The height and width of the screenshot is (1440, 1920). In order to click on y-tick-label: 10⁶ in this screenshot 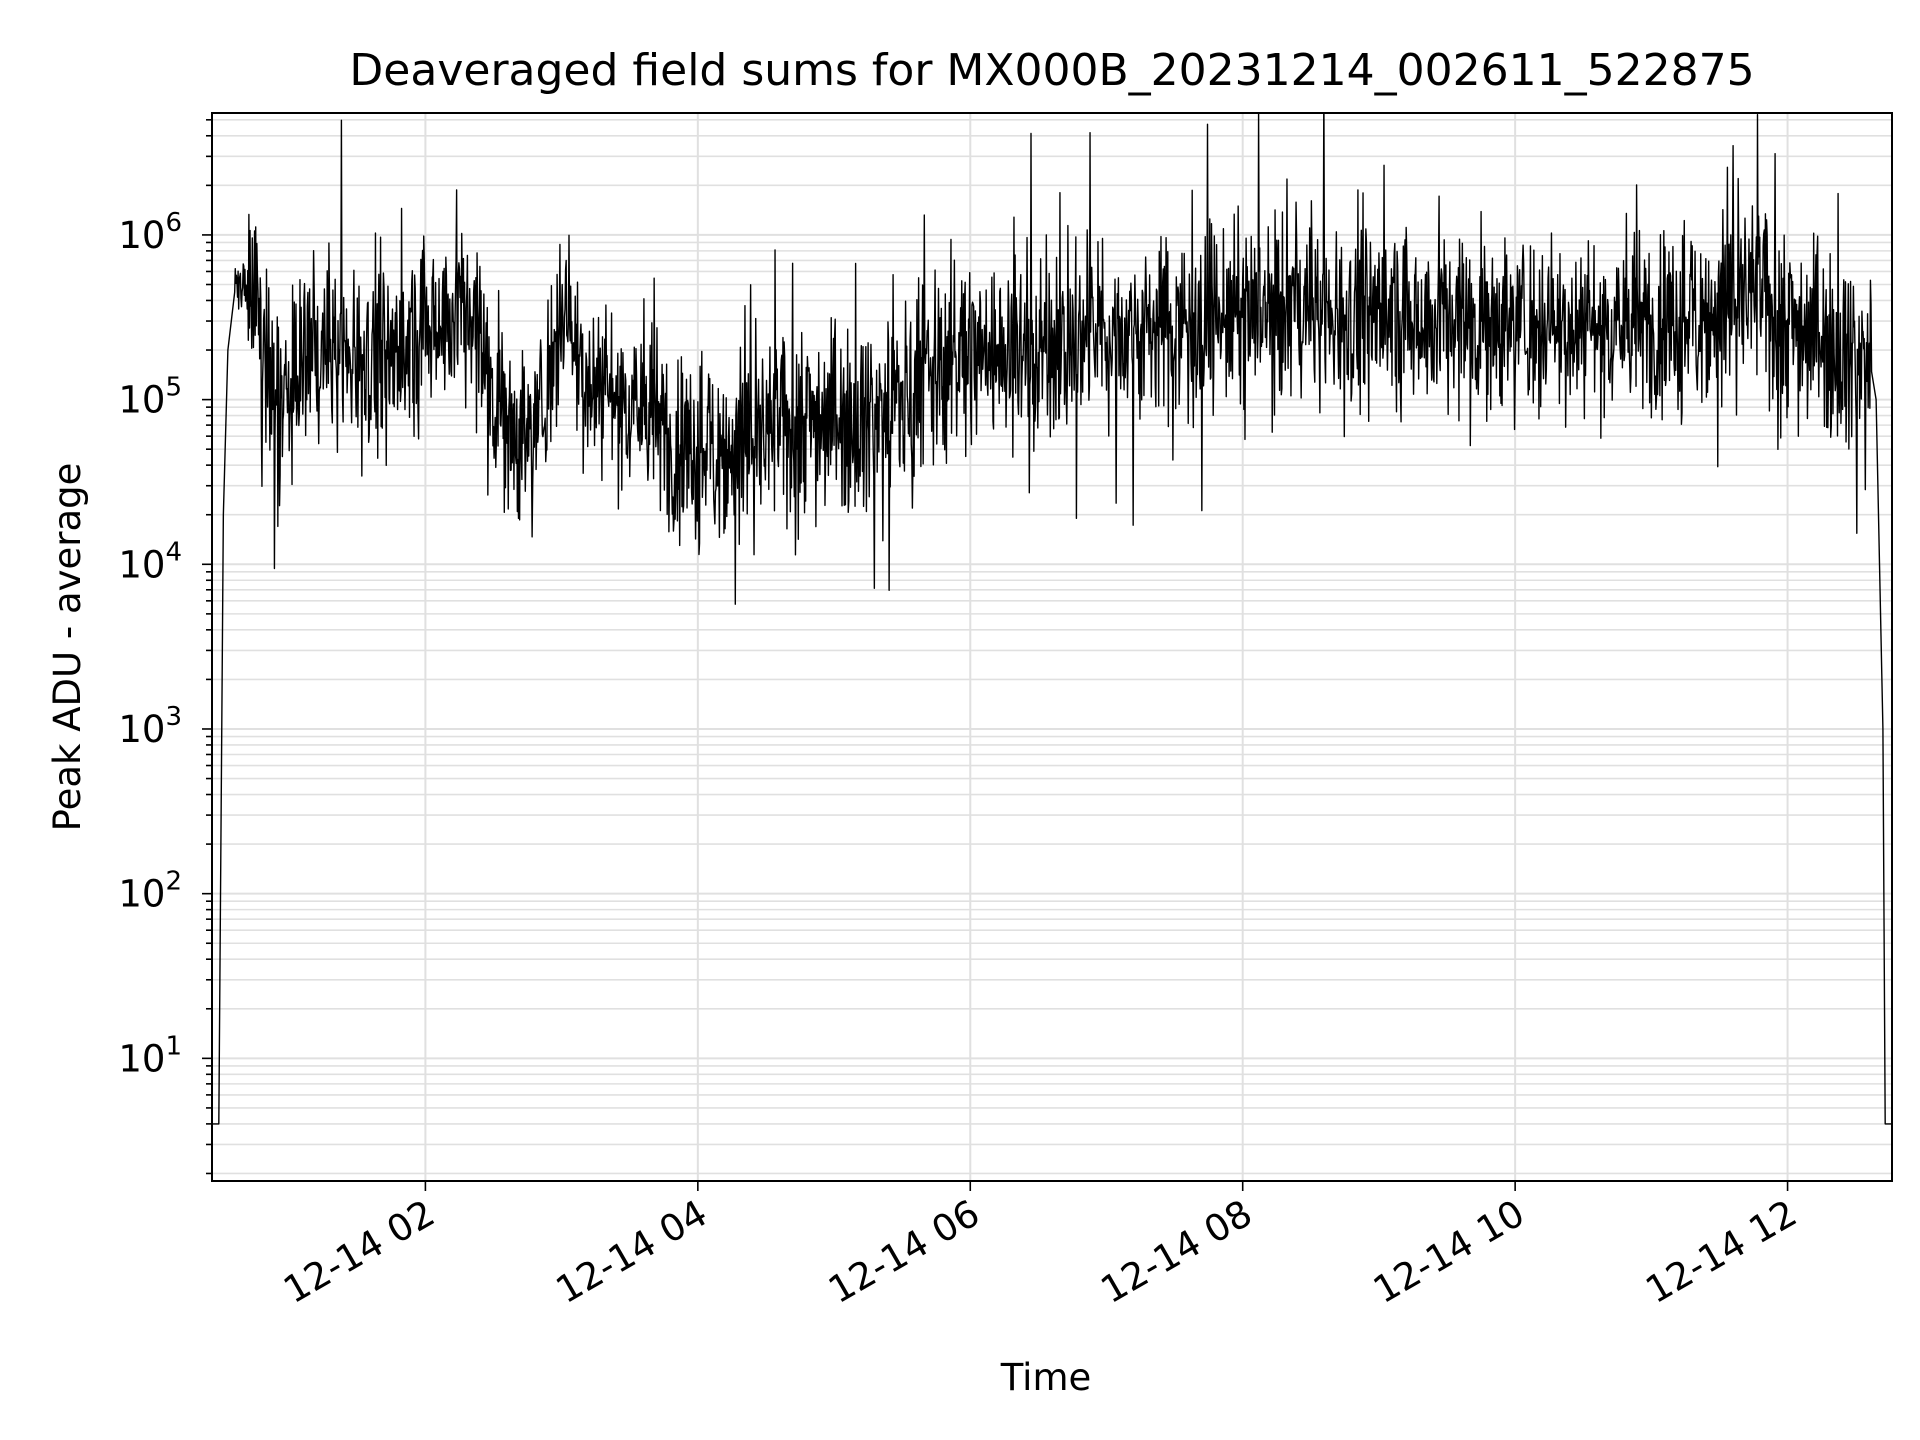, I will do `click(150, 232)`.